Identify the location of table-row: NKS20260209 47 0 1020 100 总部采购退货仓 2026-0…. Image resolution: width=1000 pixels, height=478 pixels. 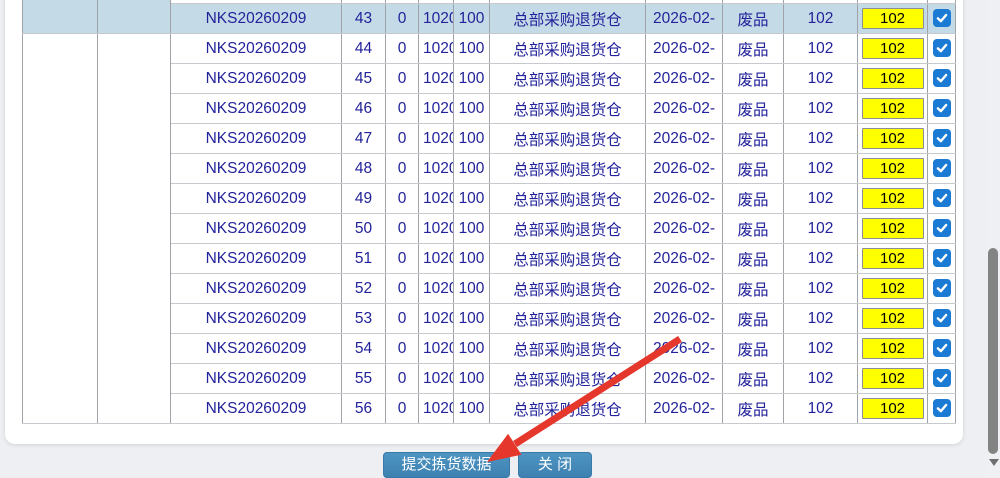
(489, 138).